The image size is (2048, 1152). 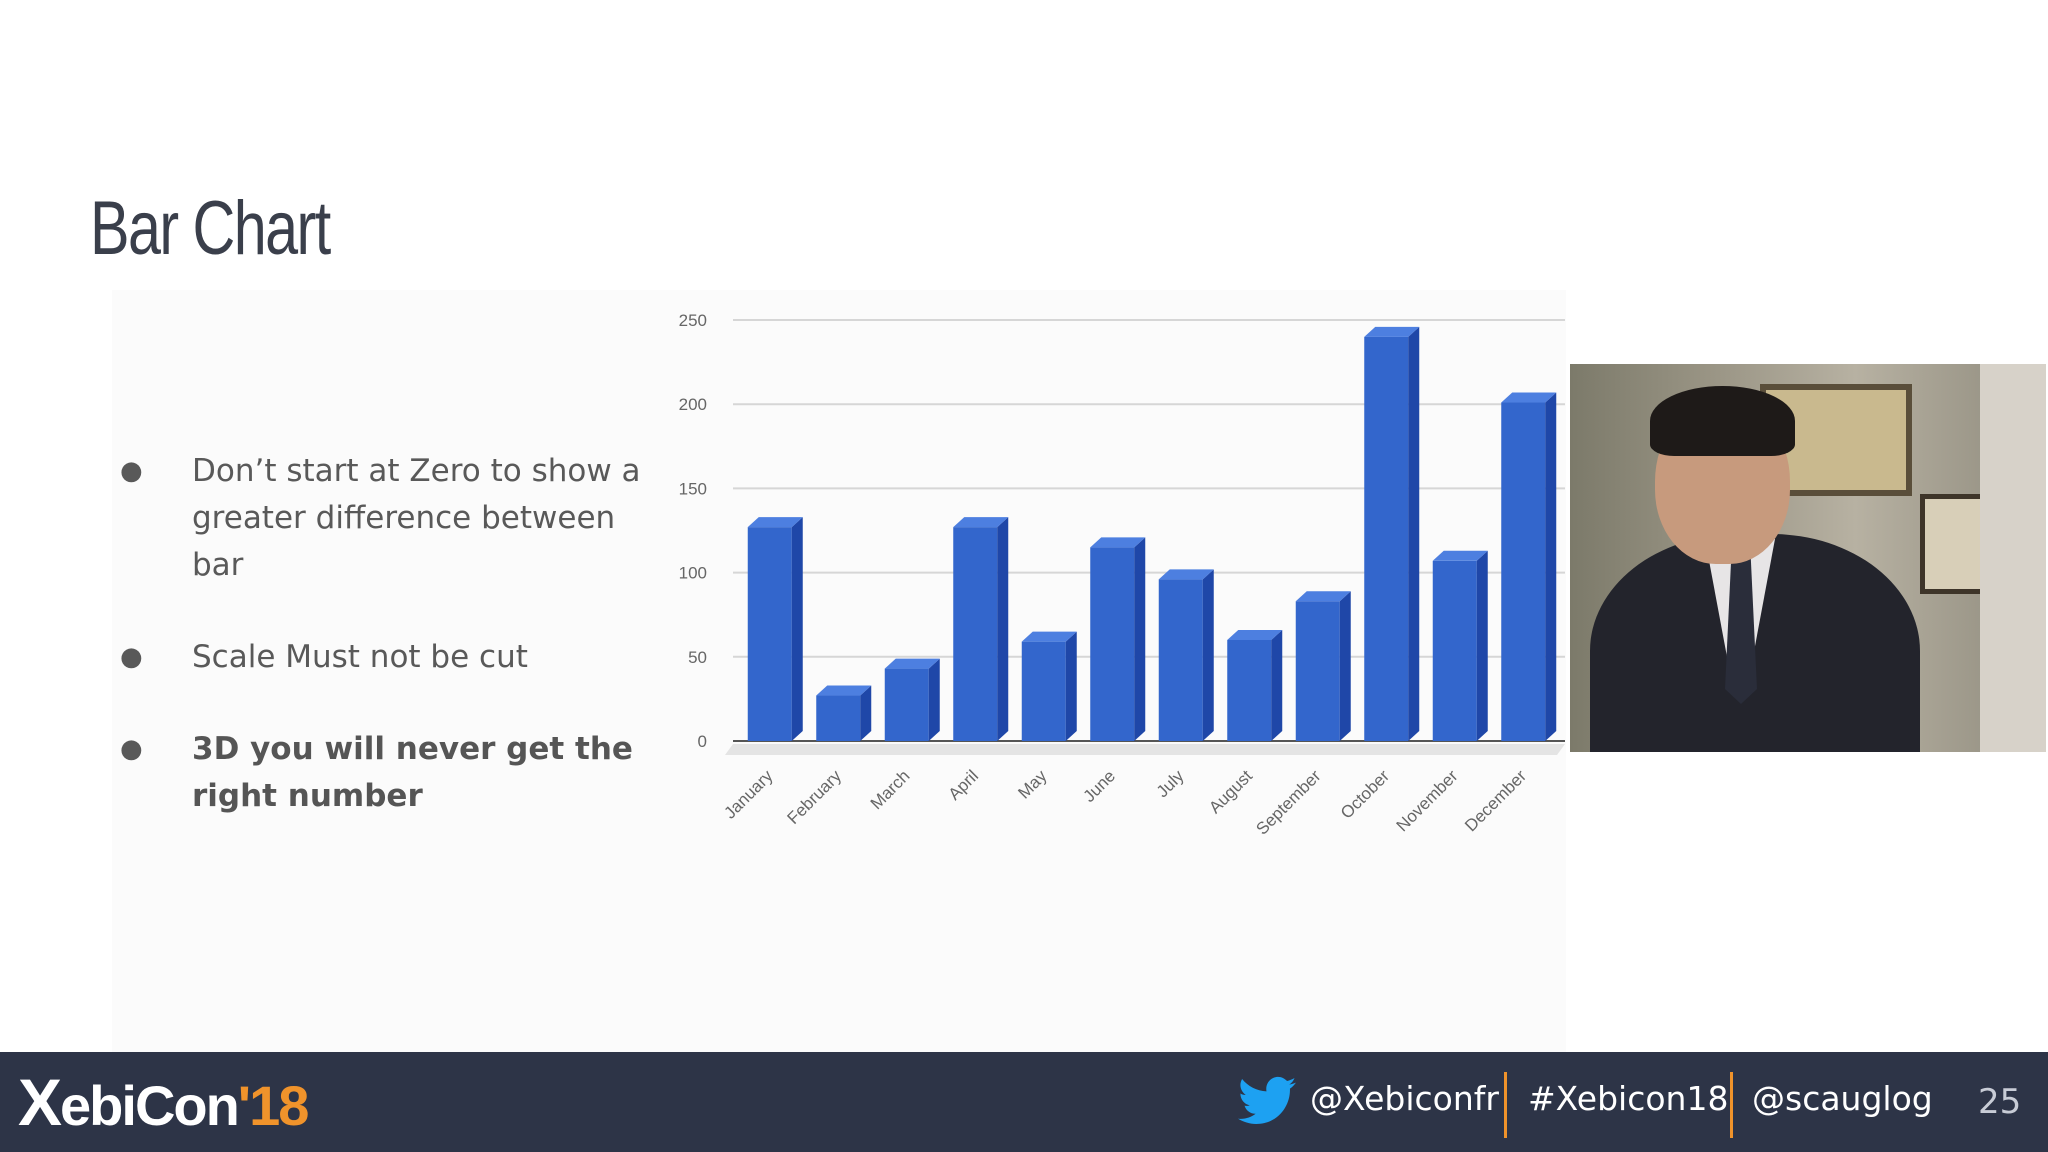 What do you see at coordinates (1842, 1098) in the screenshot?
I see `speaker-handle: @scauglog` at bounding box center [1842, 1098].